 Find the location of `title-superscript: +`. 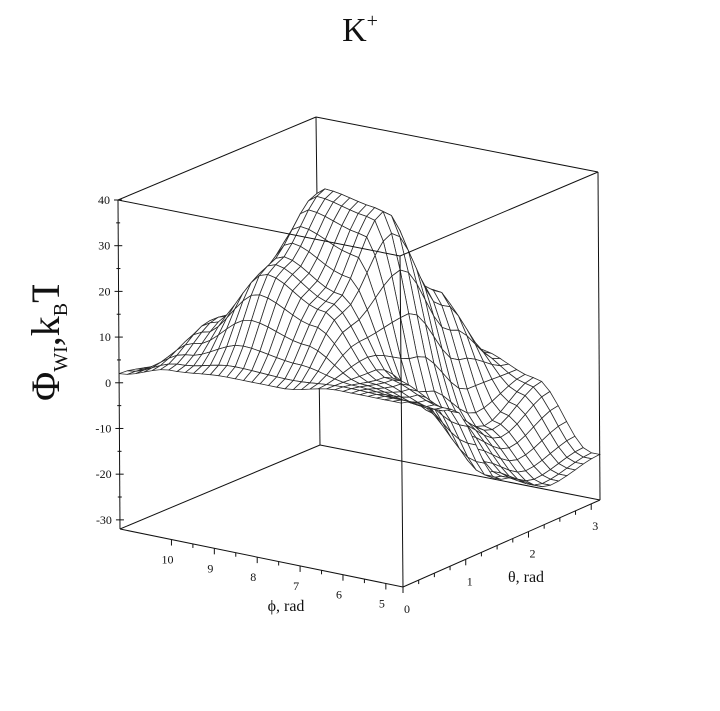

title-superscript: + is located at coordinates (372, 21).